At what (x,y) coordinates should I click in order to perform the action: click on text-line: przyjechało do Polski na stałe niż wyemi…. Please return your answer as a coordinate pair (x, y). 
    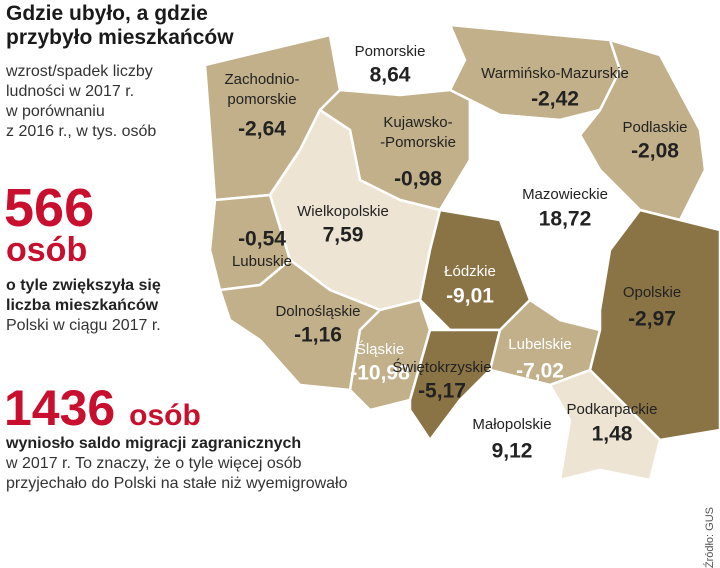
    Looking at the image, I should click on (177, 483).